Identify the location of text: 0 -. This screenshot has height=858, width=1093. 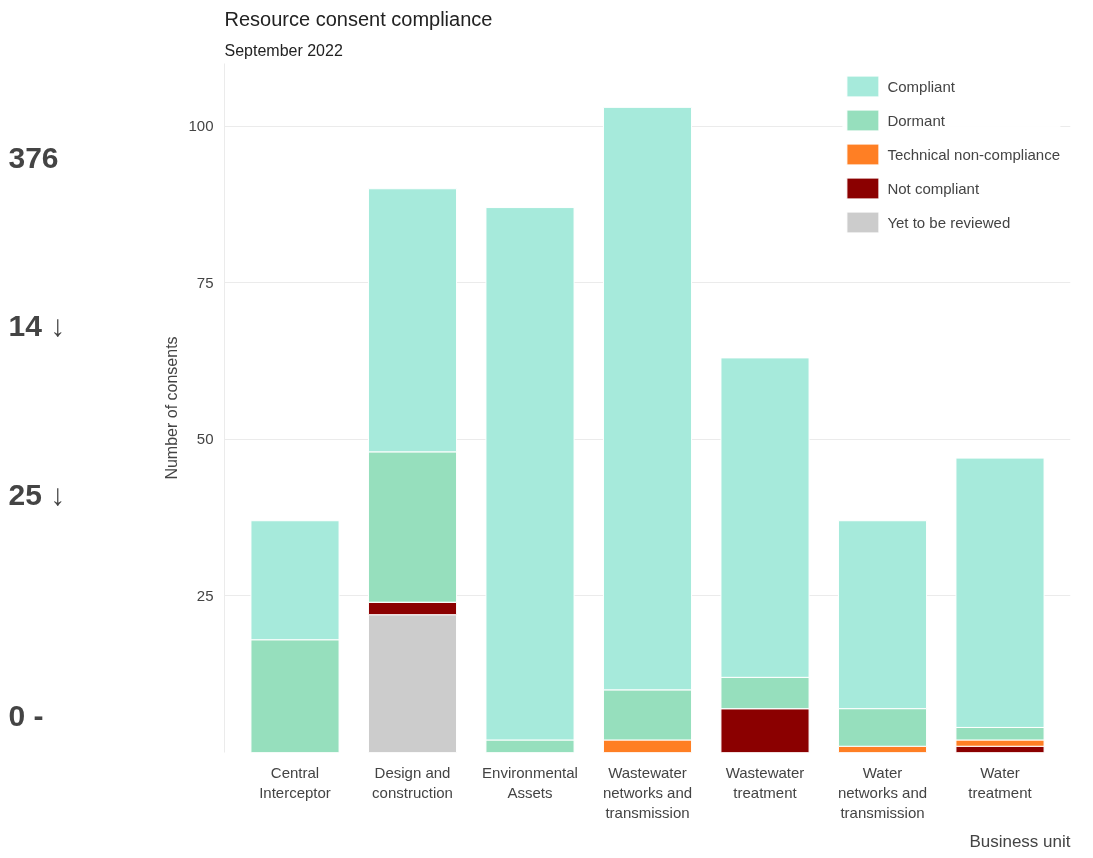
(26, 716).